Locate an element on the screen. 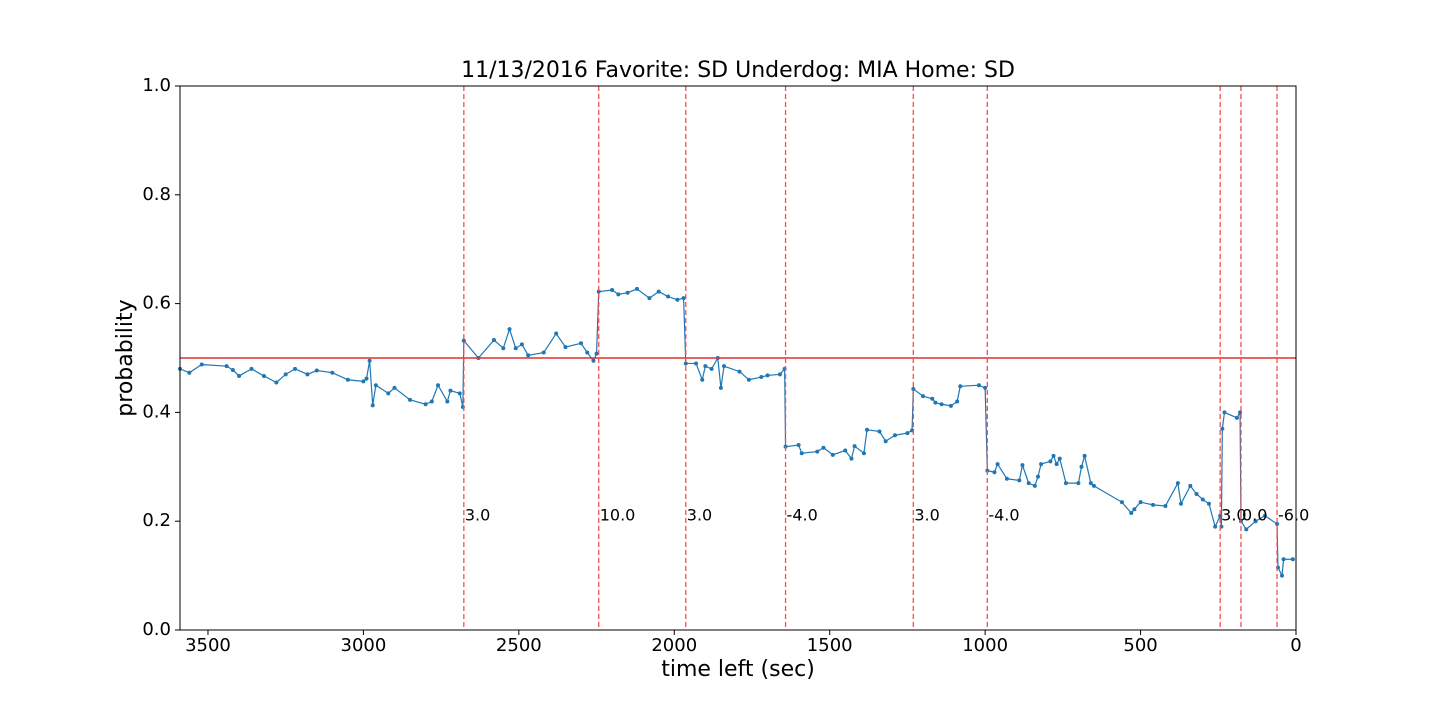 This screenshot has width=1440, height=720. y-tick-label: 0.8 is located at coordinates (156, 194).